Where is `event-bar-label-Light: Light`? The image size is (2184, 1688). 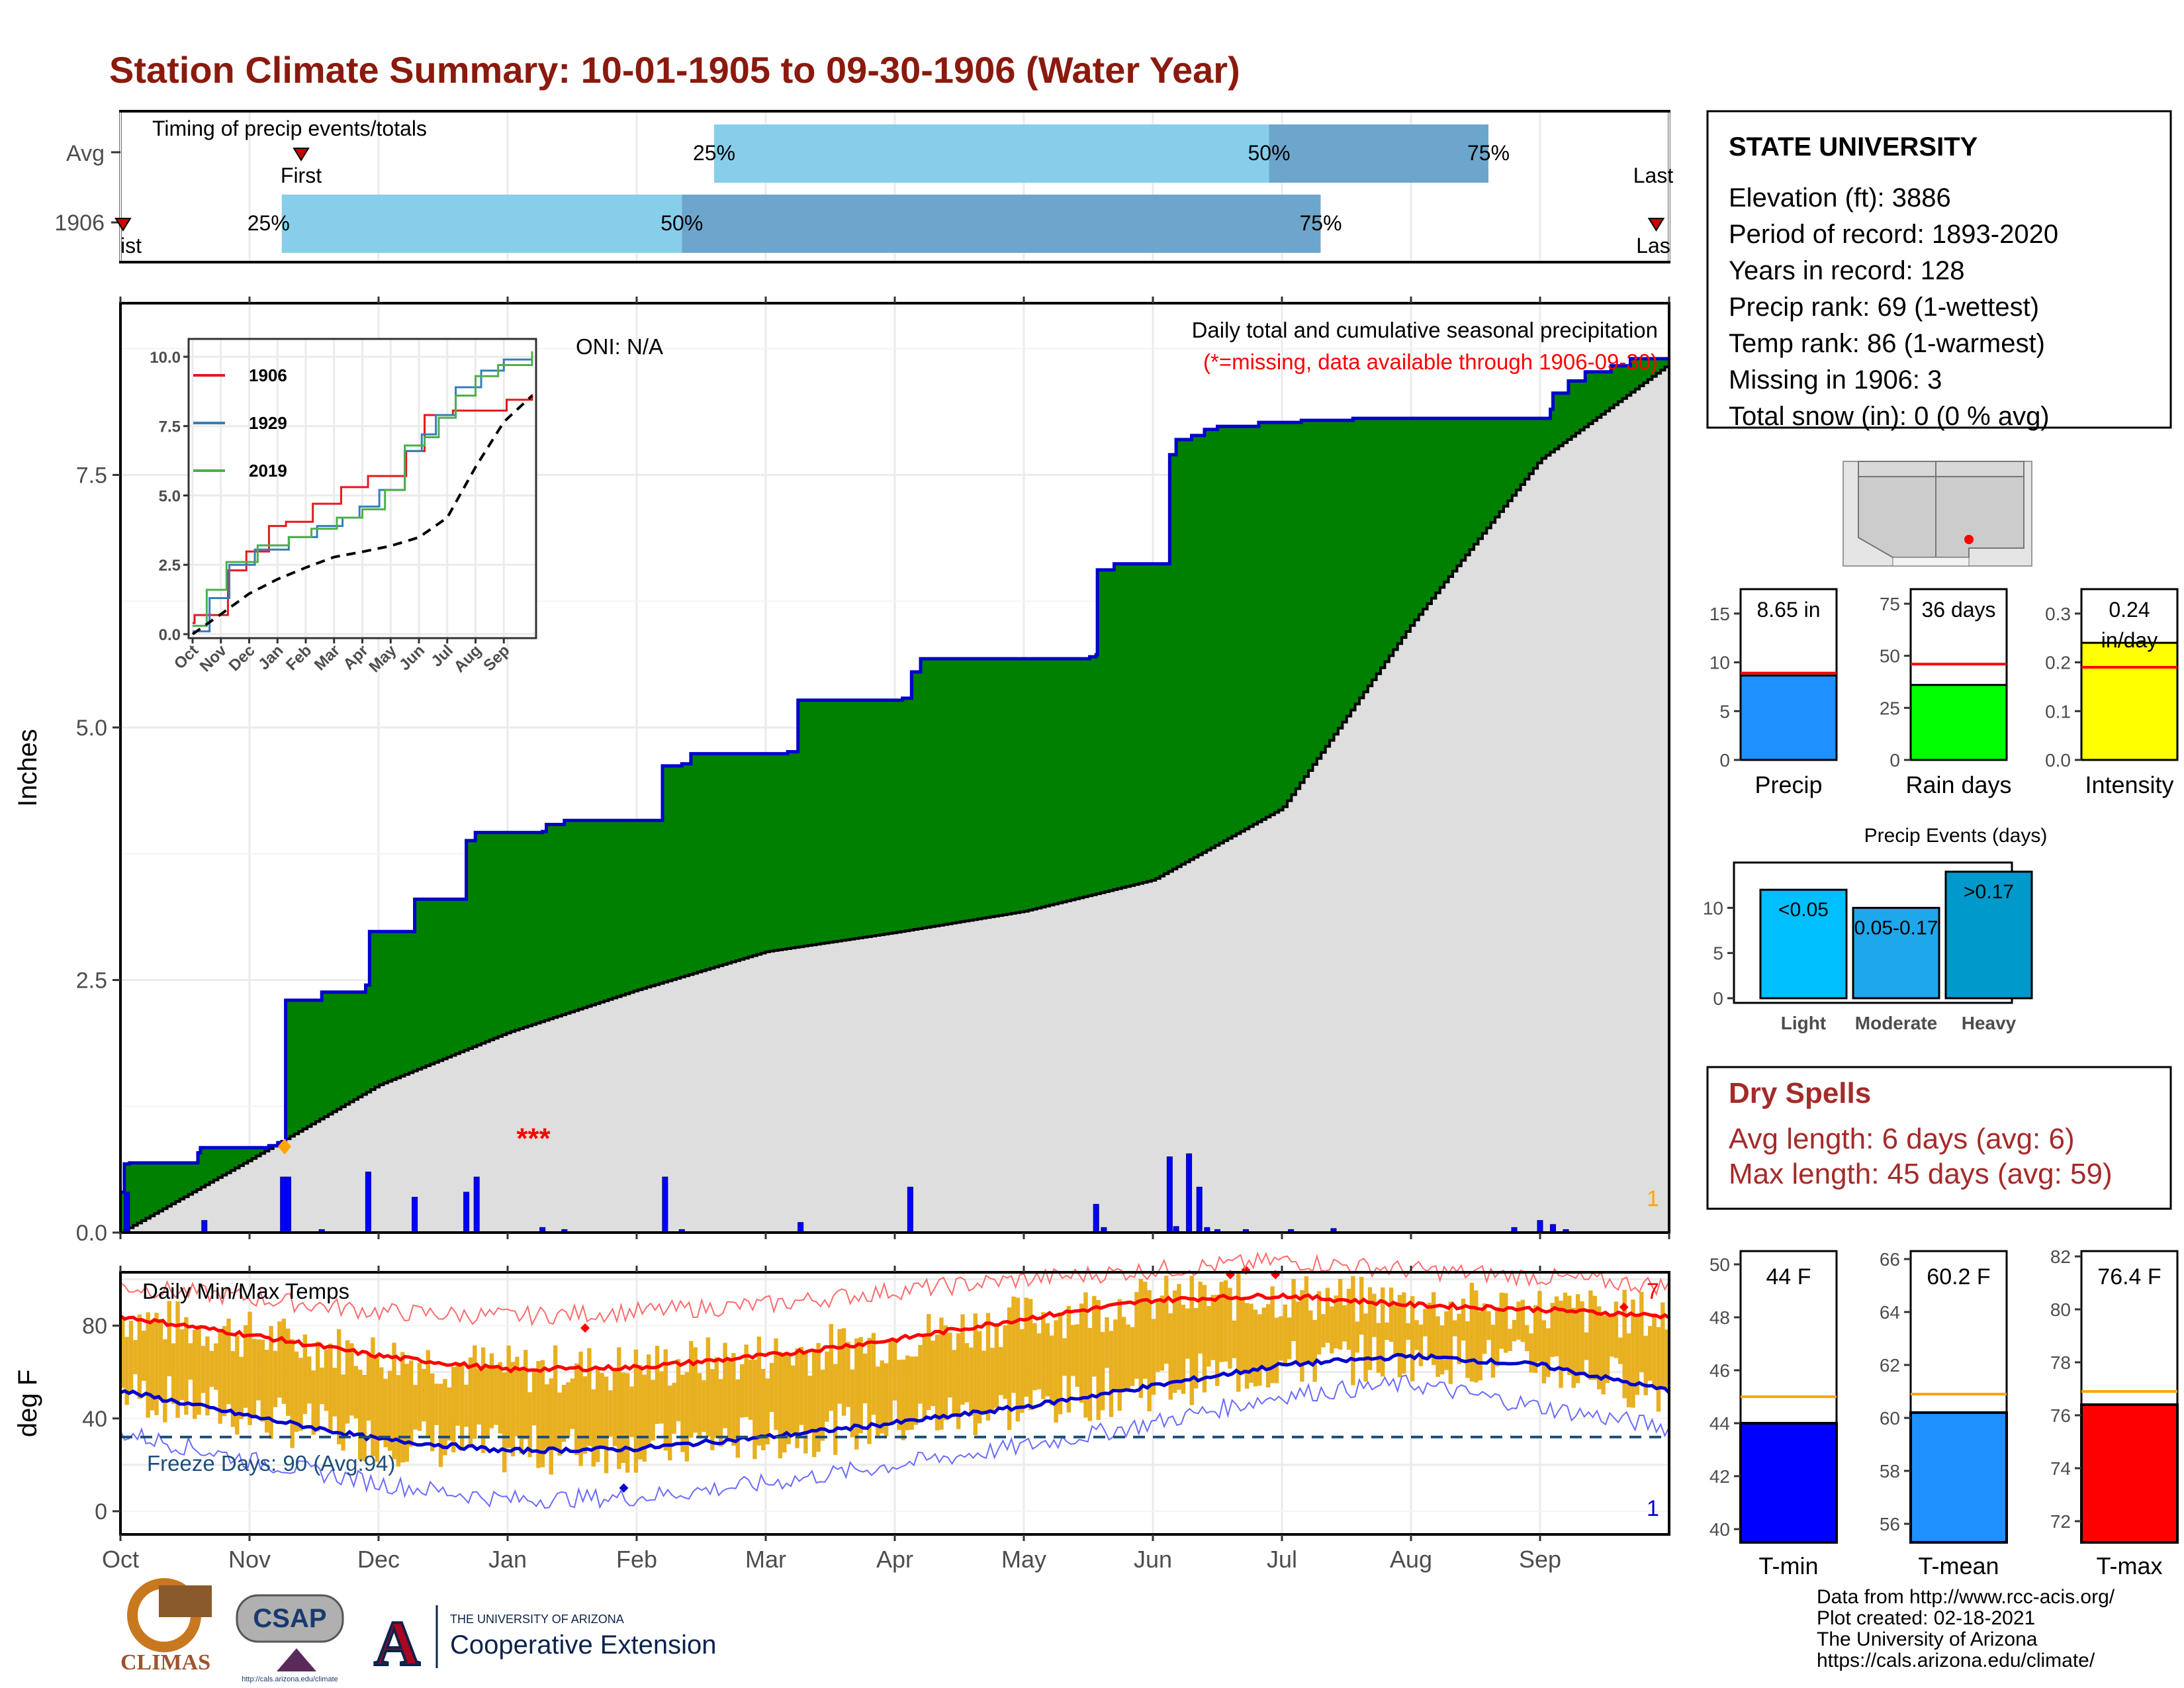
event-bar-label-Light: Light is located at coordinates (1803, 1023).